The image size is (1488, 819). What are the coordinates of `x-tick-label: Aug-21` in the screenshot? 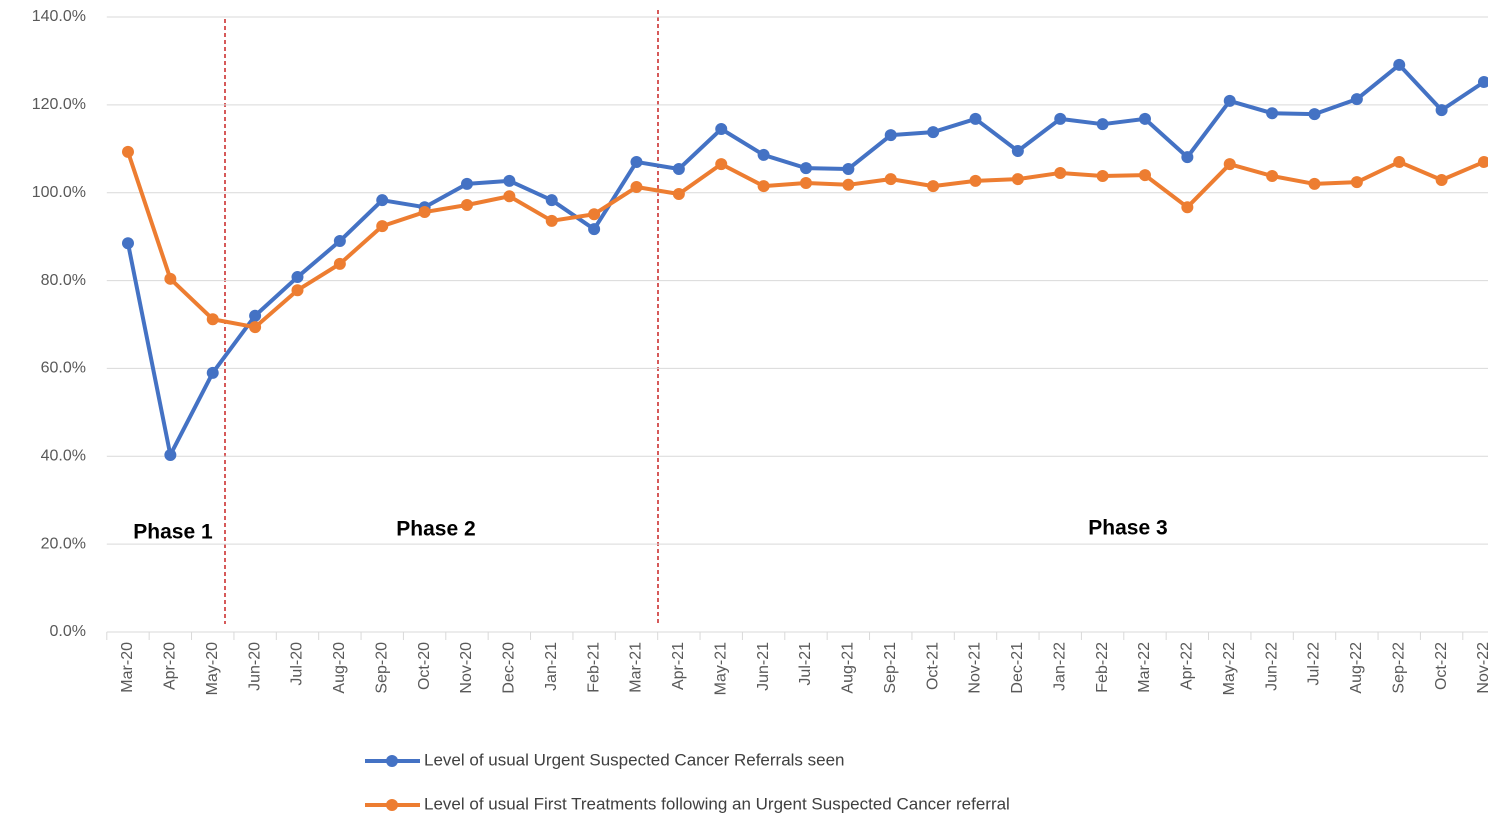 It's located at (848, 668).